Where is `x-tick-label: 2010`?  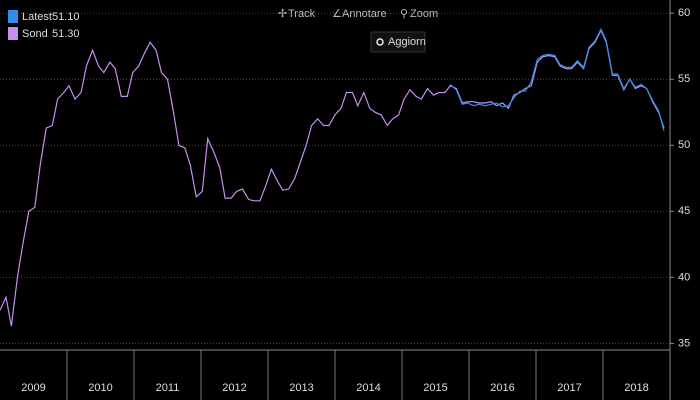
x-tick-label: 2010 is located at coordinates (100, 388).